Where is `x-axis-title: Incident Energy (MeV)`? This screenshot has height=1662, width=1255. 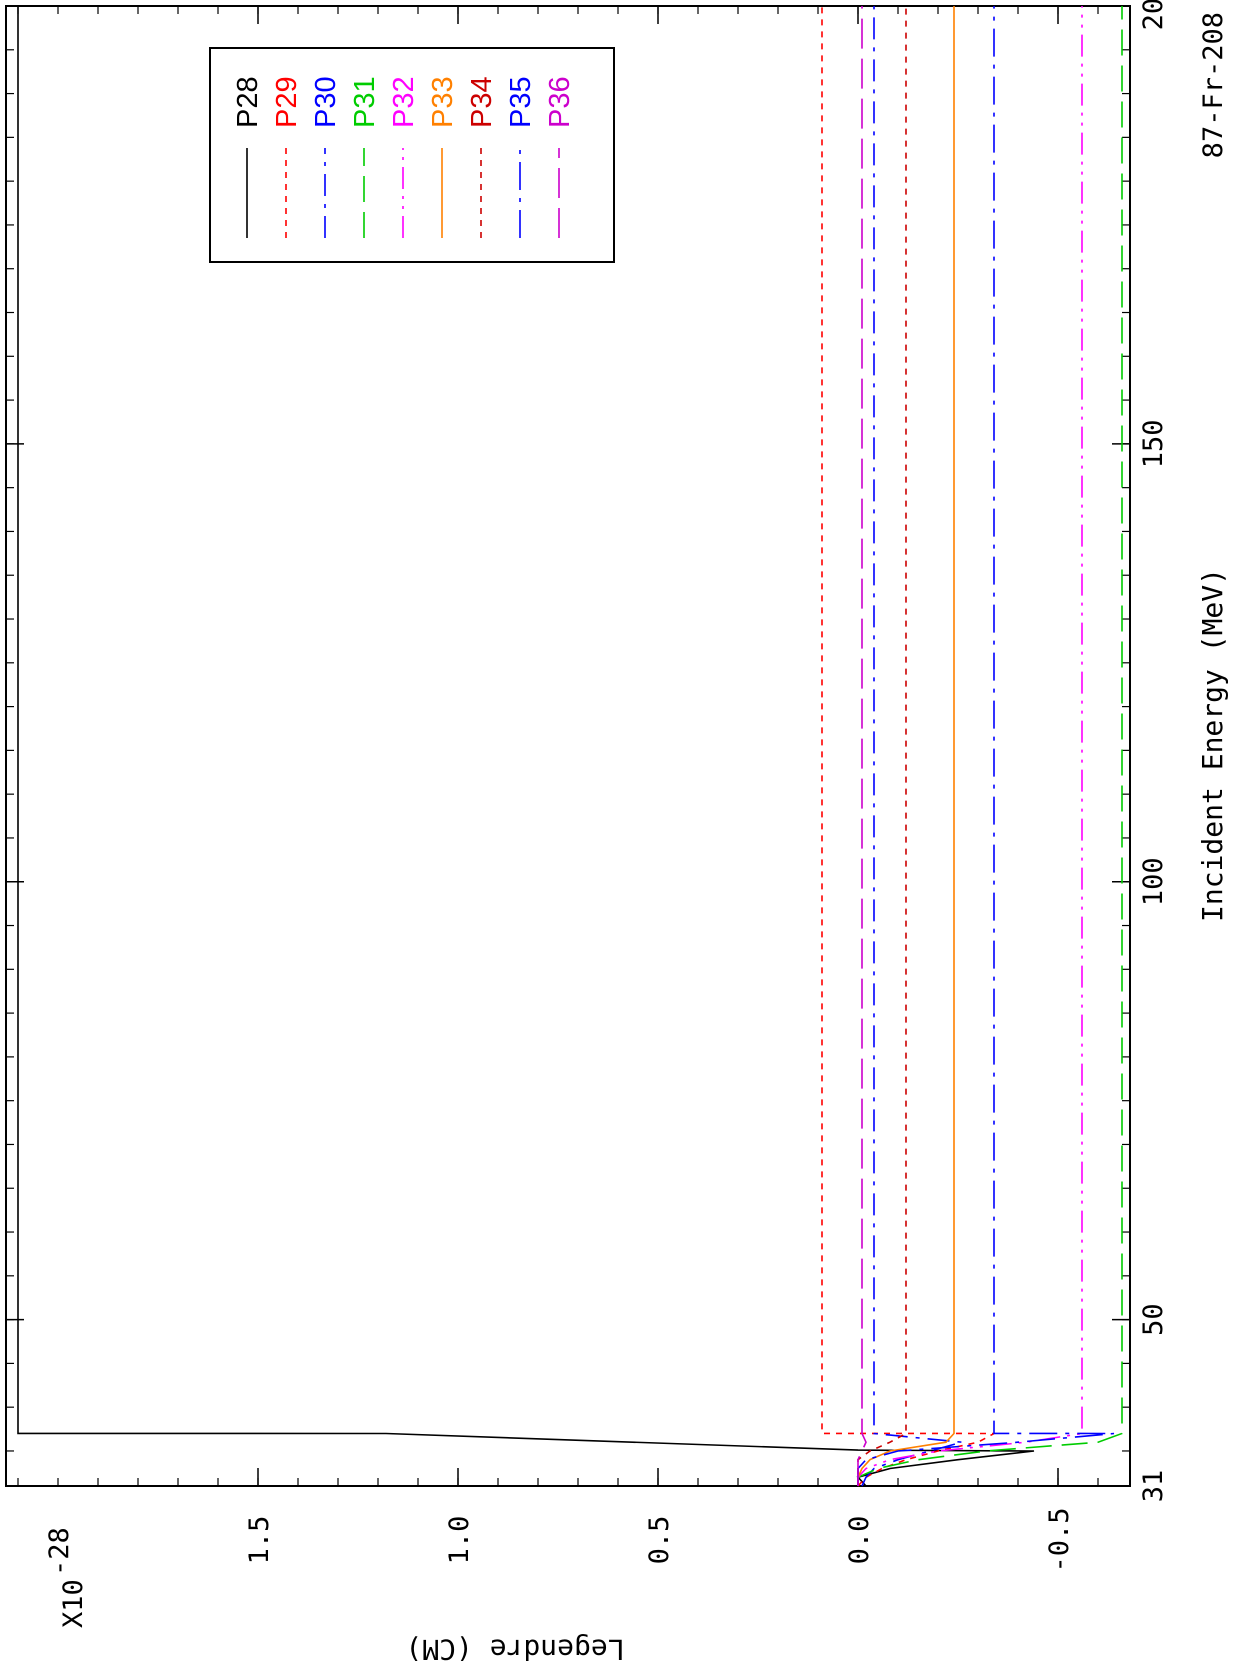
x-axis-title: Incident Energy (MeV) is located at coordinates (1212, 745).